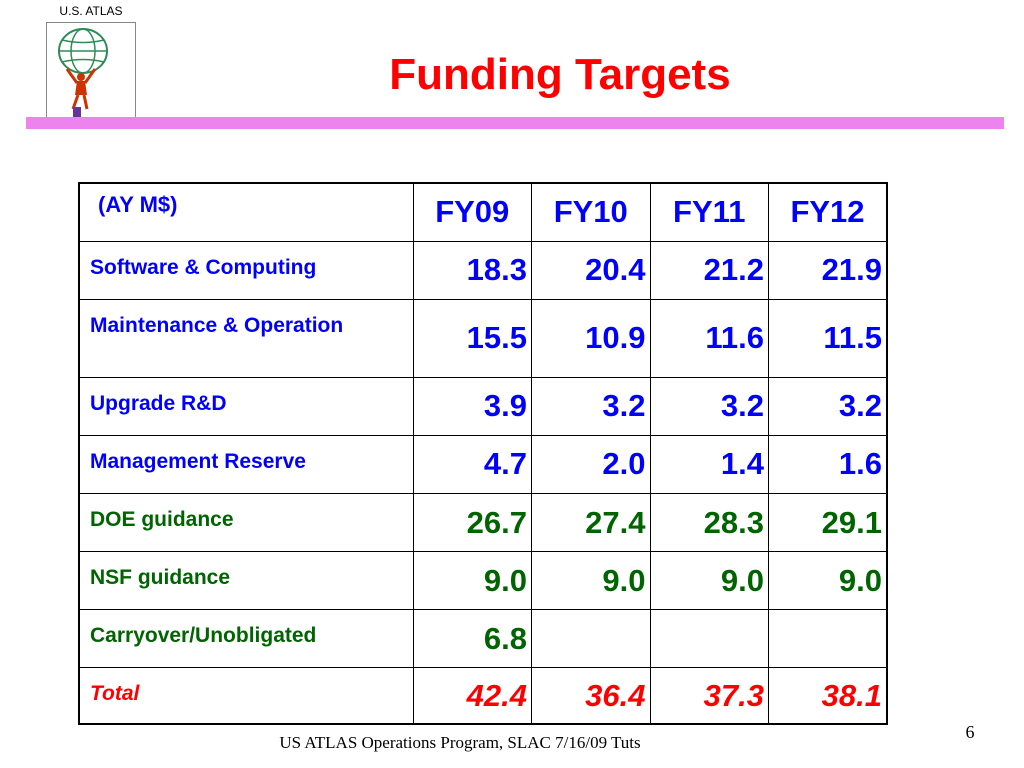  I want to click on table-row-management-reserve: Management Reserve 4.7 2.0 1.4 1.6, so click(483, 464).